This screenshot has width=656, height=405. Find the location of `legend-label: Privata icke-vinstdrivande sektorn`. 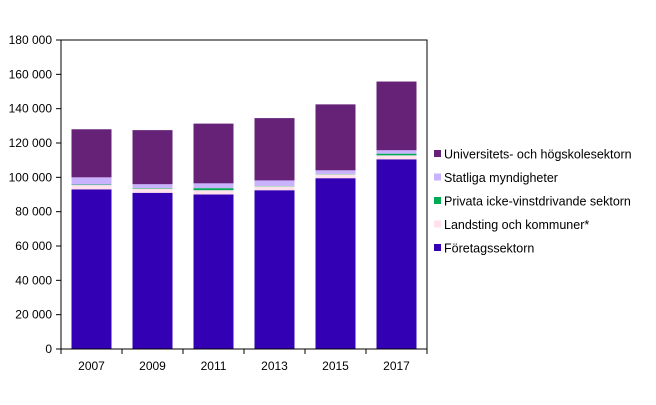

legend-label: Privata icke-vinstdrivande sektorn is located at coordinates (537, 202).